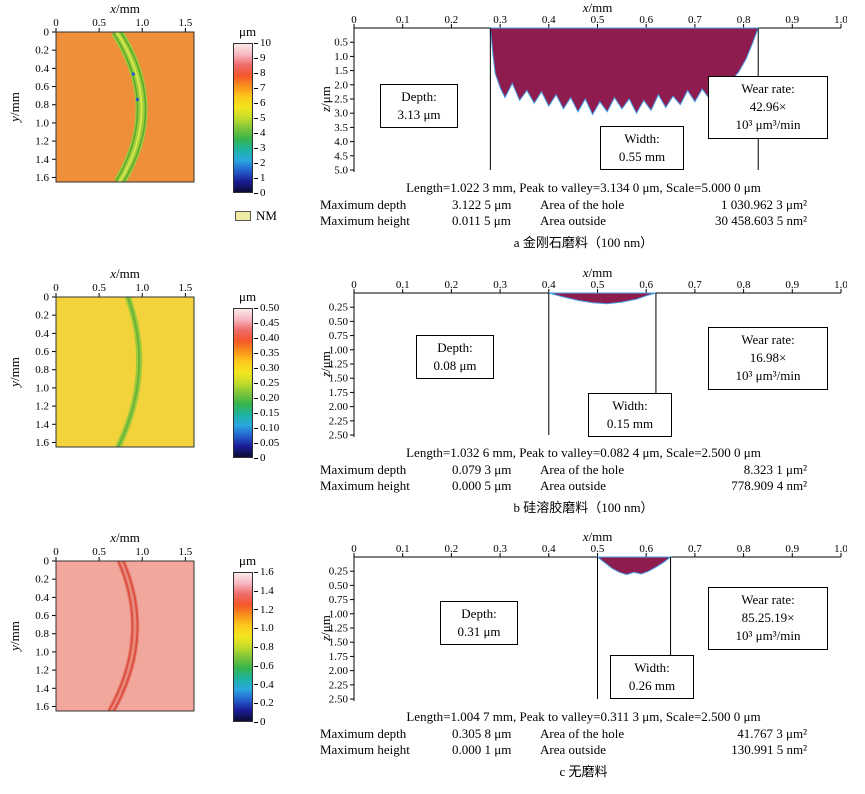 This screenshot has height=794, width=865. What do you see at coordinates (482, 485) in the screenshot?
I see `max-height-value: 0.000 5 μm` at bounding box center [482, 485].